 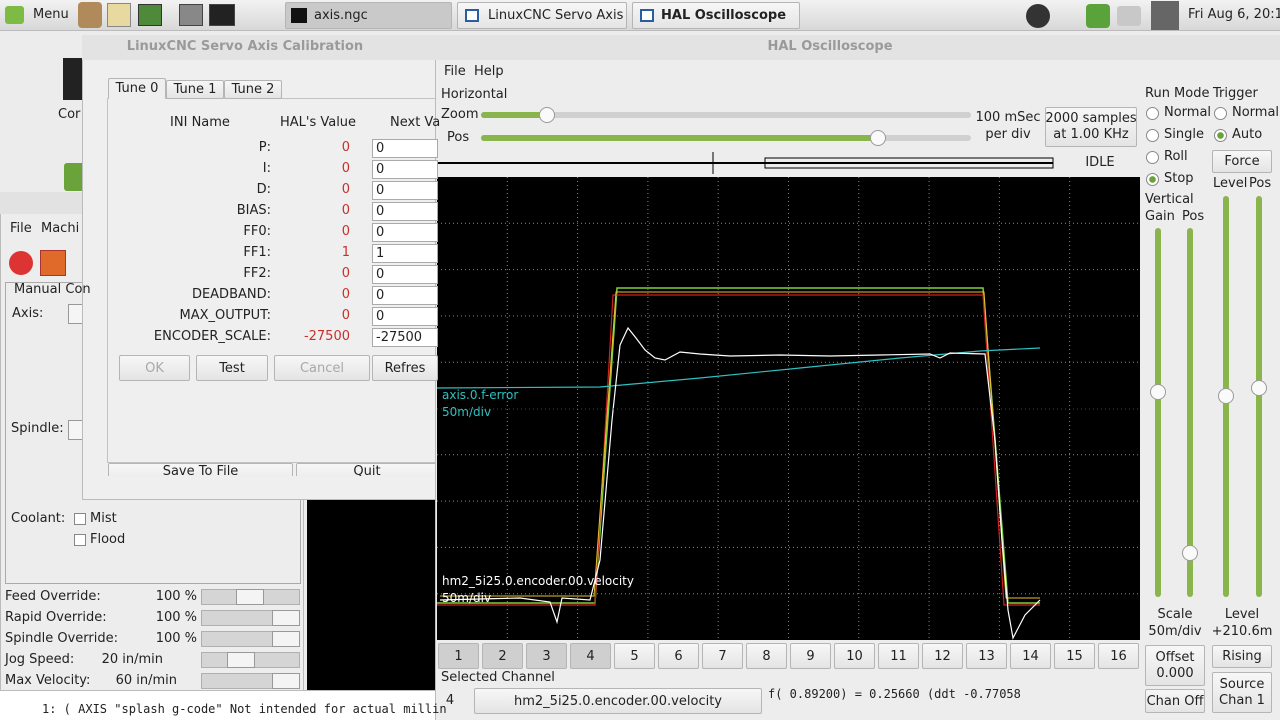 What do you see at coordinates (1193, 216) in the screenshot?
I see `label: Pos` at bounding box center [1193, 216].